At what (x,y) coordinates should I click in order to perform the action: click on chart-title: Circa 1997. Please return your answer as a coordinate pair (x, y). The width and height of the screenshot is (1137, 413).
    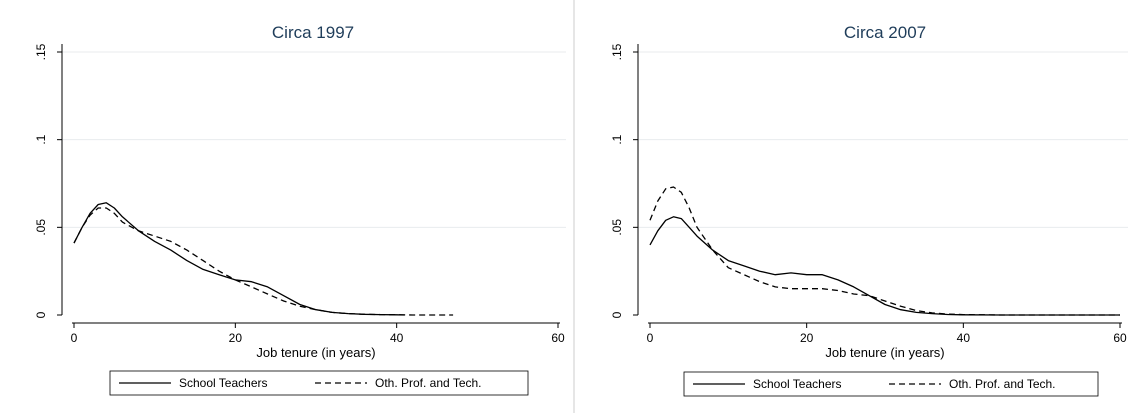
    Looking at the image, I should click on (313, 32).